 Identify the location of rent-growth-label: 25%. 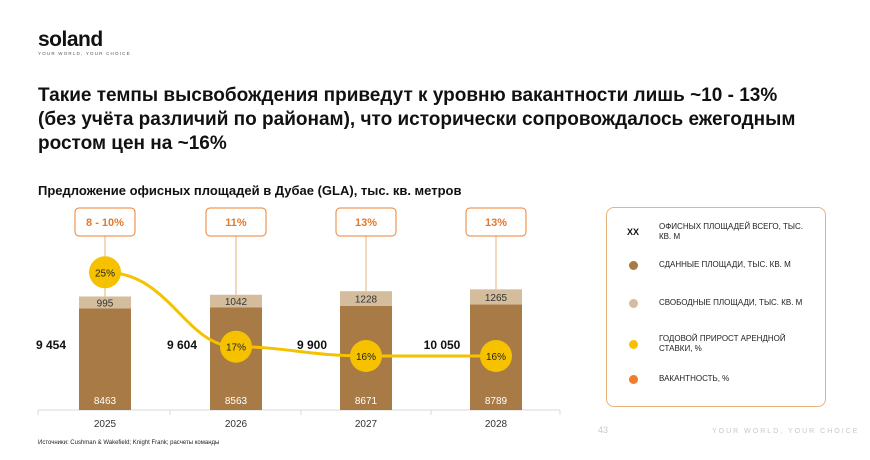
(105, 273).